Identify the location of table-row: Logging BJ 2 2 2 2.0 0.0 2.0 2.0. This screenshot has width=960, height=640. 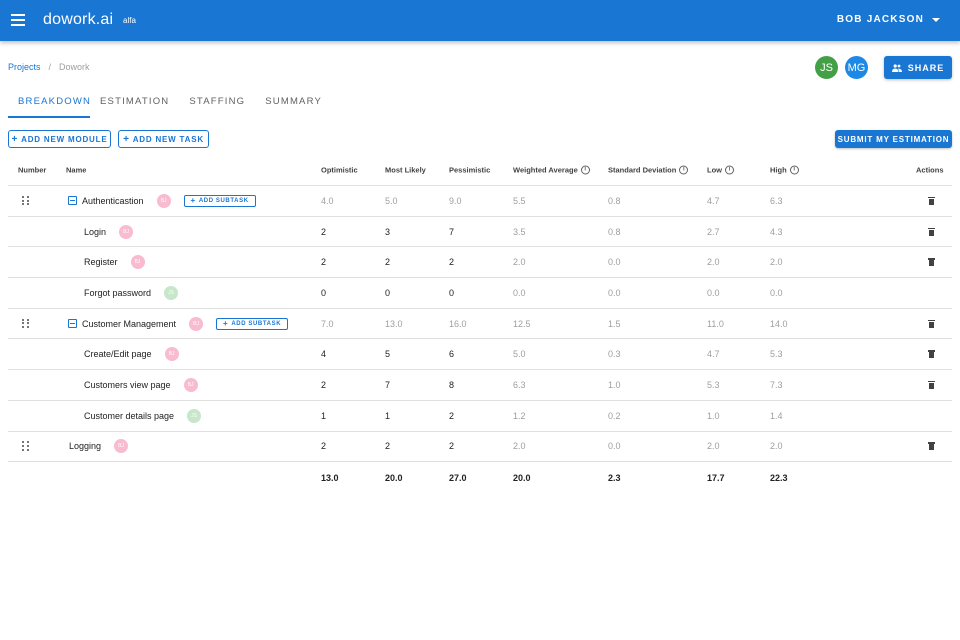
(480, 447).